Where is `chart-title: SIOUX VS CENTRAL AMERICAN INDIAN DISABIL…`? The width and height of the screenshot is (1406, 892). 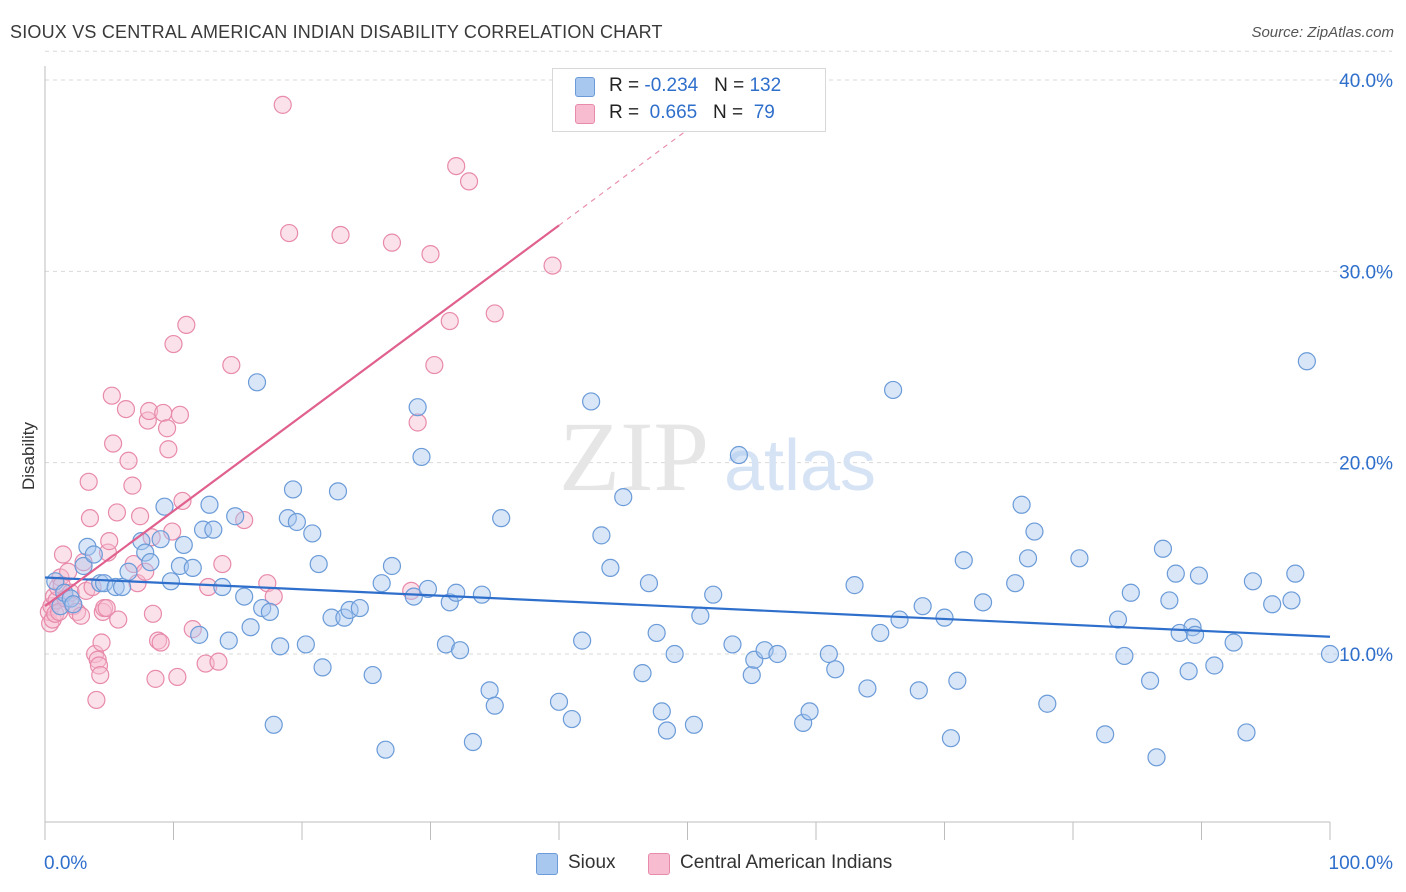 chart-title: SIOUX VS CENTRAL AMERICAN INDIAN DISABIL… is located at coordinates (336, 32).